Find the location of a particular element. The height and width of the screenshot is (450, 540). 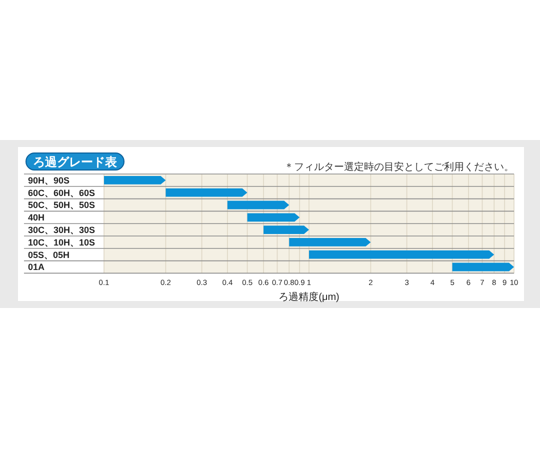

y-tick-label: 01A is located at coordinates (37, 267).